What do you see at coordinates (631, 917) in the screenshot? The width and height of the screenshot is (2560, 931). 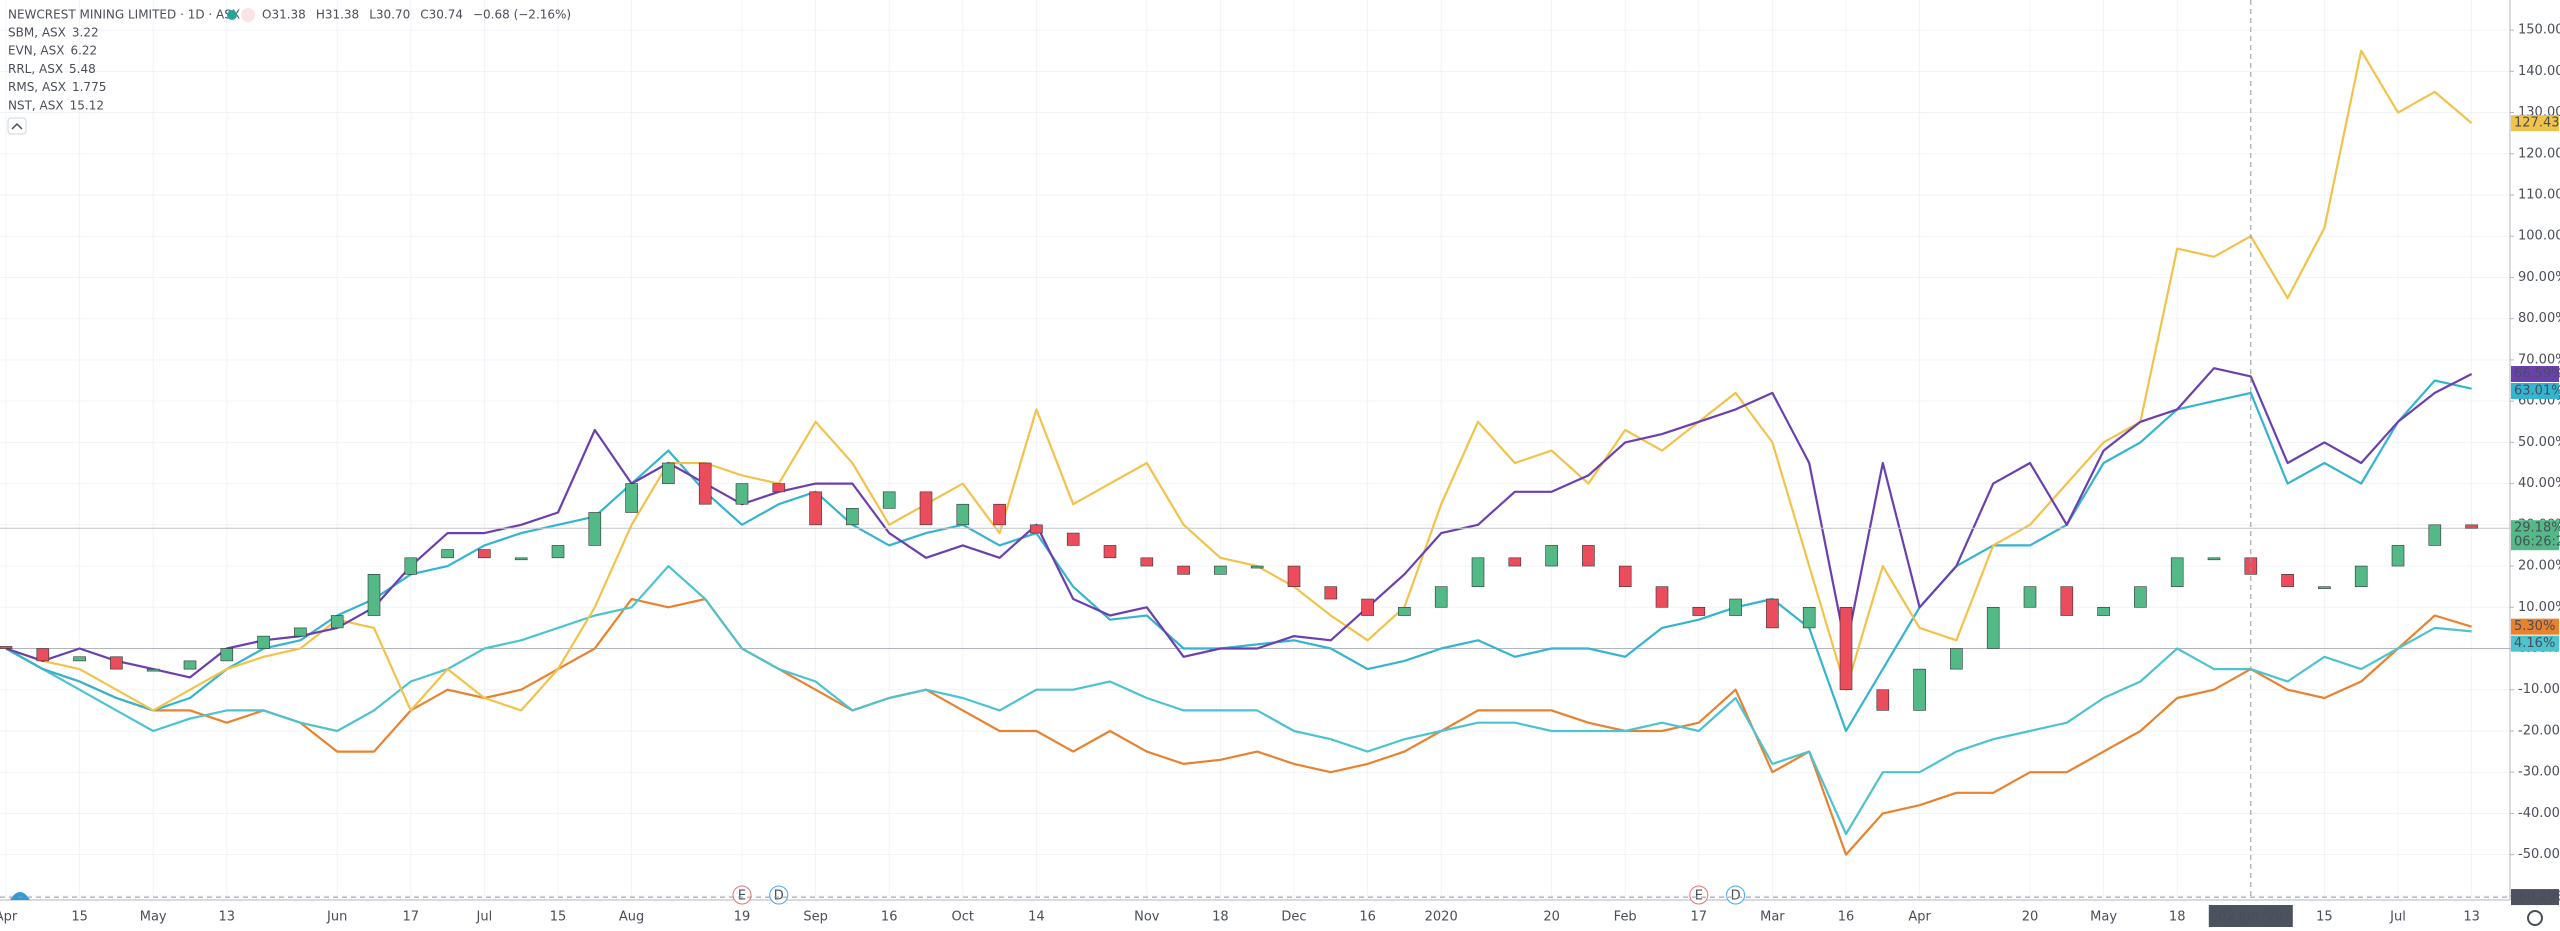 I see `x-tick-label: Aug` at bounding box center [631, 917].